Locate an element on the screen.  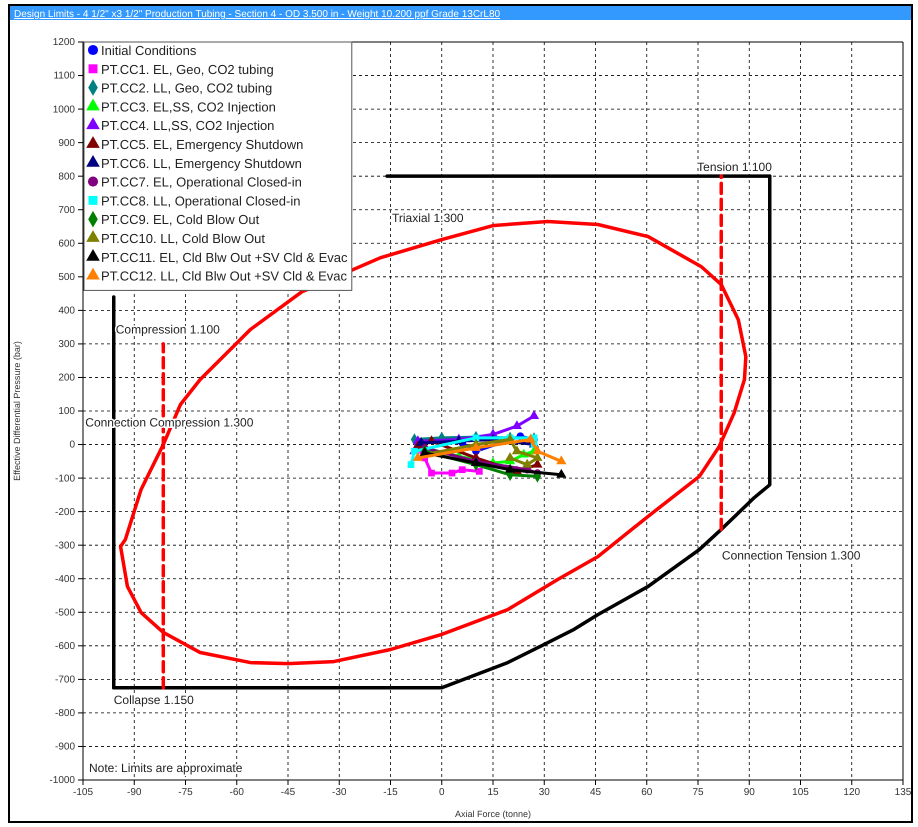
y-tick-label: -500 is located at coordinates (65, 612).